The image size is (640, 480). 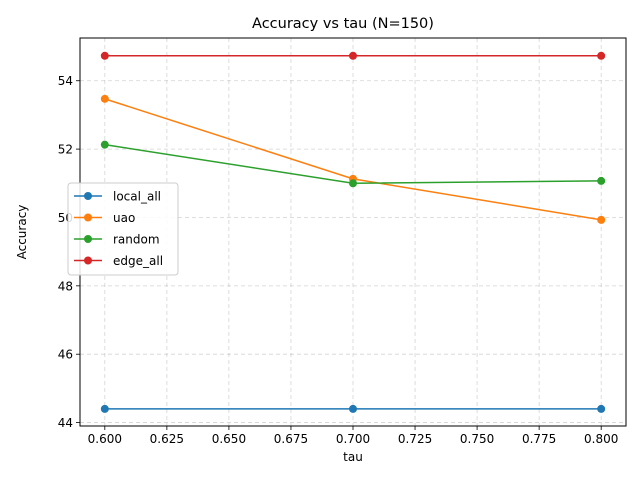 What do you see at coordinates (229, 439) in the screenshot?
I see `x-tick-label: 0.650` at bounding box center [229, 439].